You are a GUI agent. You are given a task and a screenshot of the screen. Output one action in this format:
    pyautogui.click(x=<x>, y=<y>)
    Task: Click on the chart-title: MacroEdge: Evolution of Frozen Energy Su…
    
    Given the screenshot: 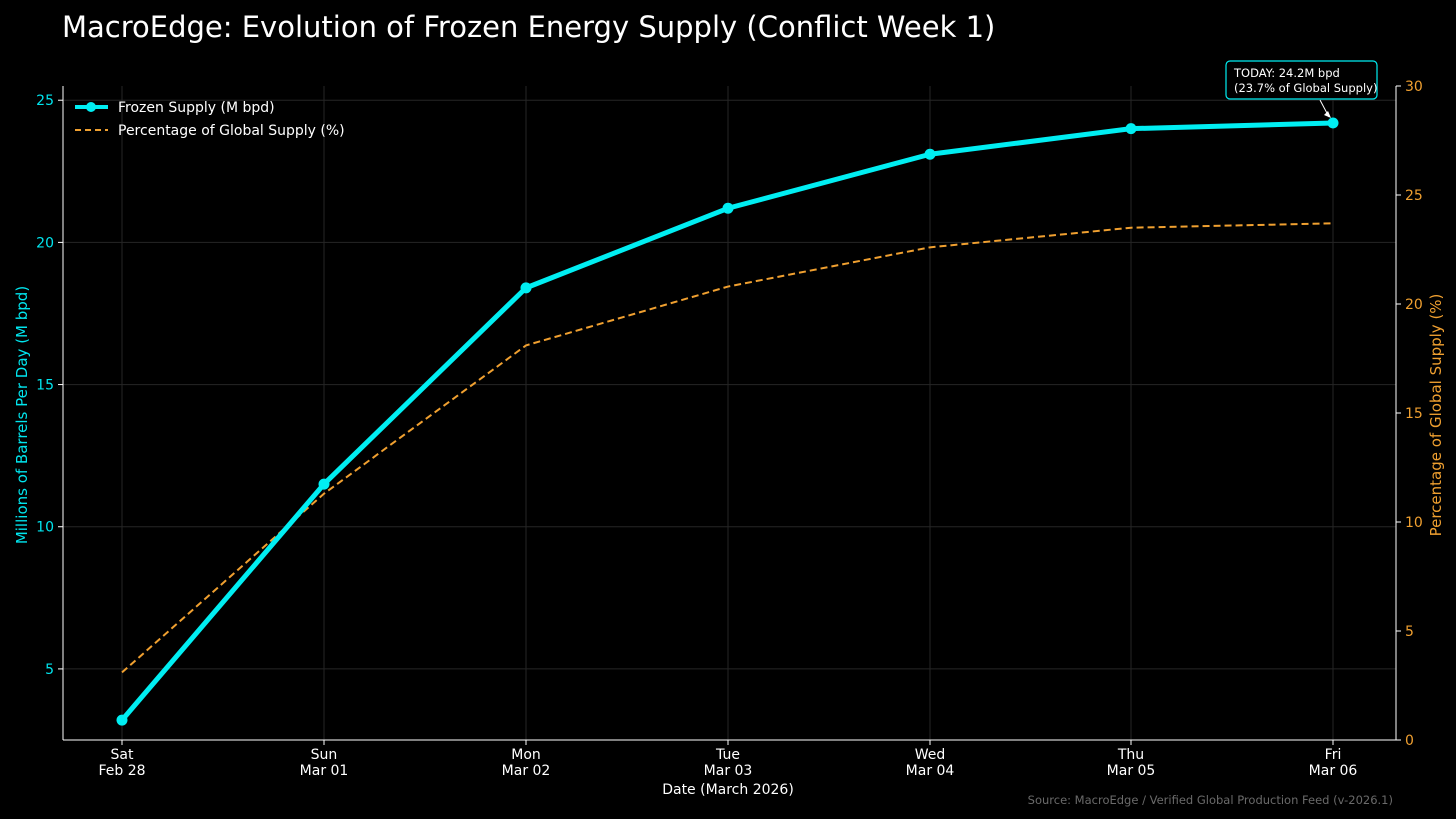 What is the action you would take?
    pyautogui.click(x=528, y=27)
    